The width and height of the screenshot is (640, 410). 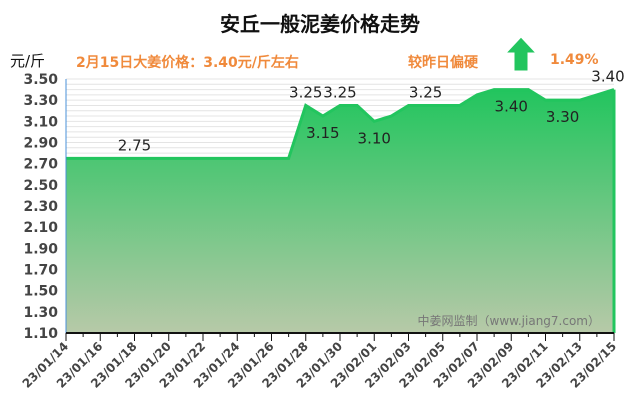 I want to click on y-tick-label: 3.10, so click(x=40, y=122).